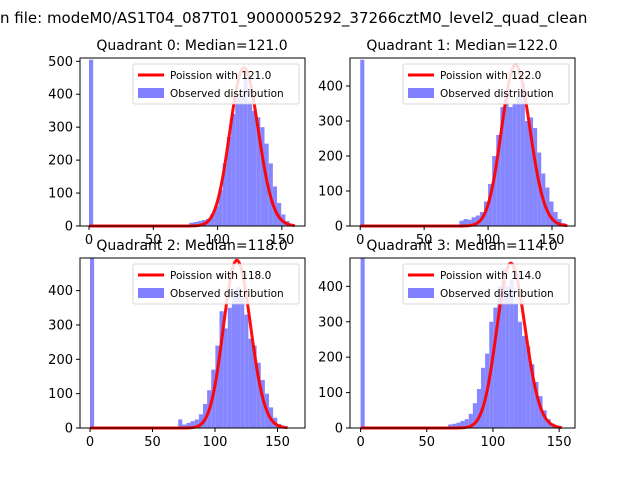 The width and height of the screenshot is (640, 480). Describe the element at coordinates (490, 76) in the screenshot. I see `legend-poisson-label: Poission with 122.0` at that location.